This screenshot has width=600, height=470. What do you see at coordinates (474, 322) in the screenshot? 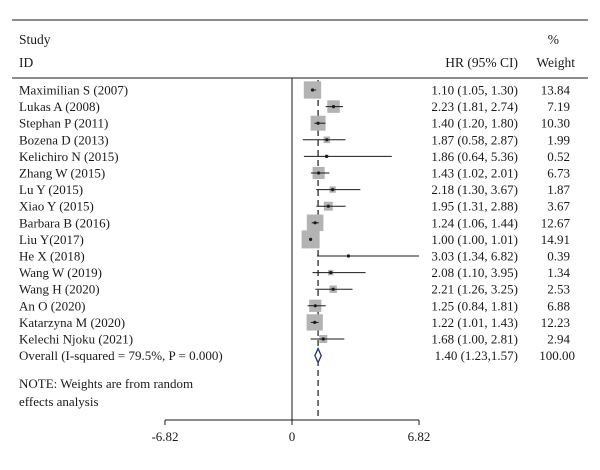
I see `study-ci-text: 1.22 (1.01, 1.43)` at bounding box center [474, 322].